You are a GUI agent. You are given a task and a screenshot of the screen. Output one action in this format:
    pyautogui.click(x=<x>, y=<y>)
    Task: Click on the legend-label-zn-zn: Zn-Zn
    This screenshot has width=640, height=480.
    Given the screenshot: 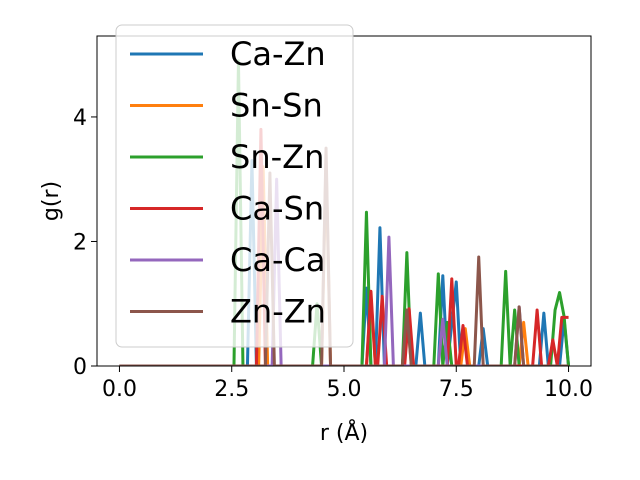 What is the action you would take?
    pyautogui.click(x=278, y=312)
    